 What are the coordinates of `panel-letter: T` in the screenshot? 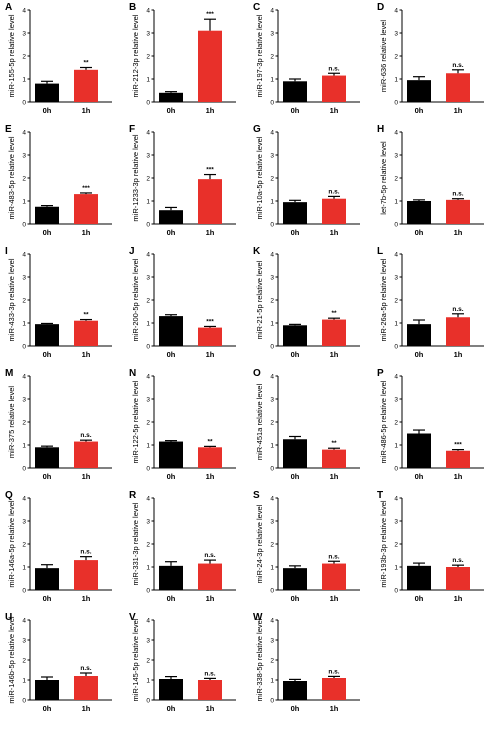 It's located at (380, 495).